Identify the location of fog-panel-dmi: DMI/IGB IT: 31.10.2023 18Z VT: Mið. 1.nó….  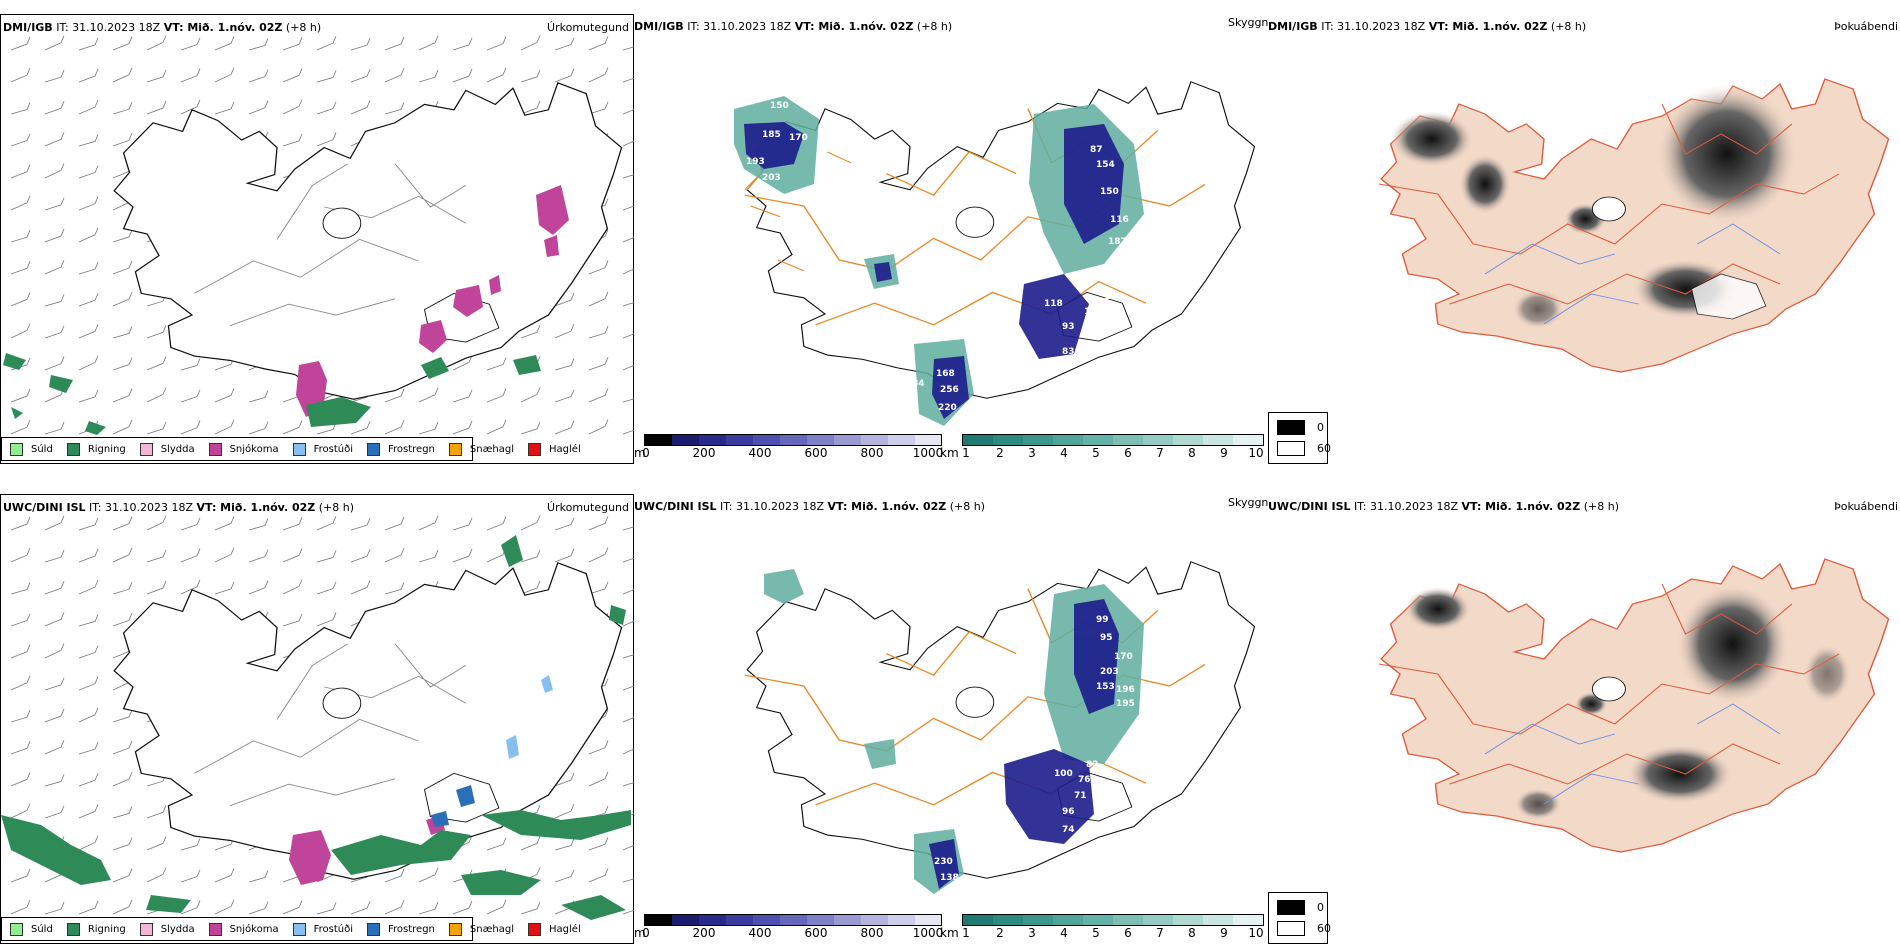
(1584, 204).